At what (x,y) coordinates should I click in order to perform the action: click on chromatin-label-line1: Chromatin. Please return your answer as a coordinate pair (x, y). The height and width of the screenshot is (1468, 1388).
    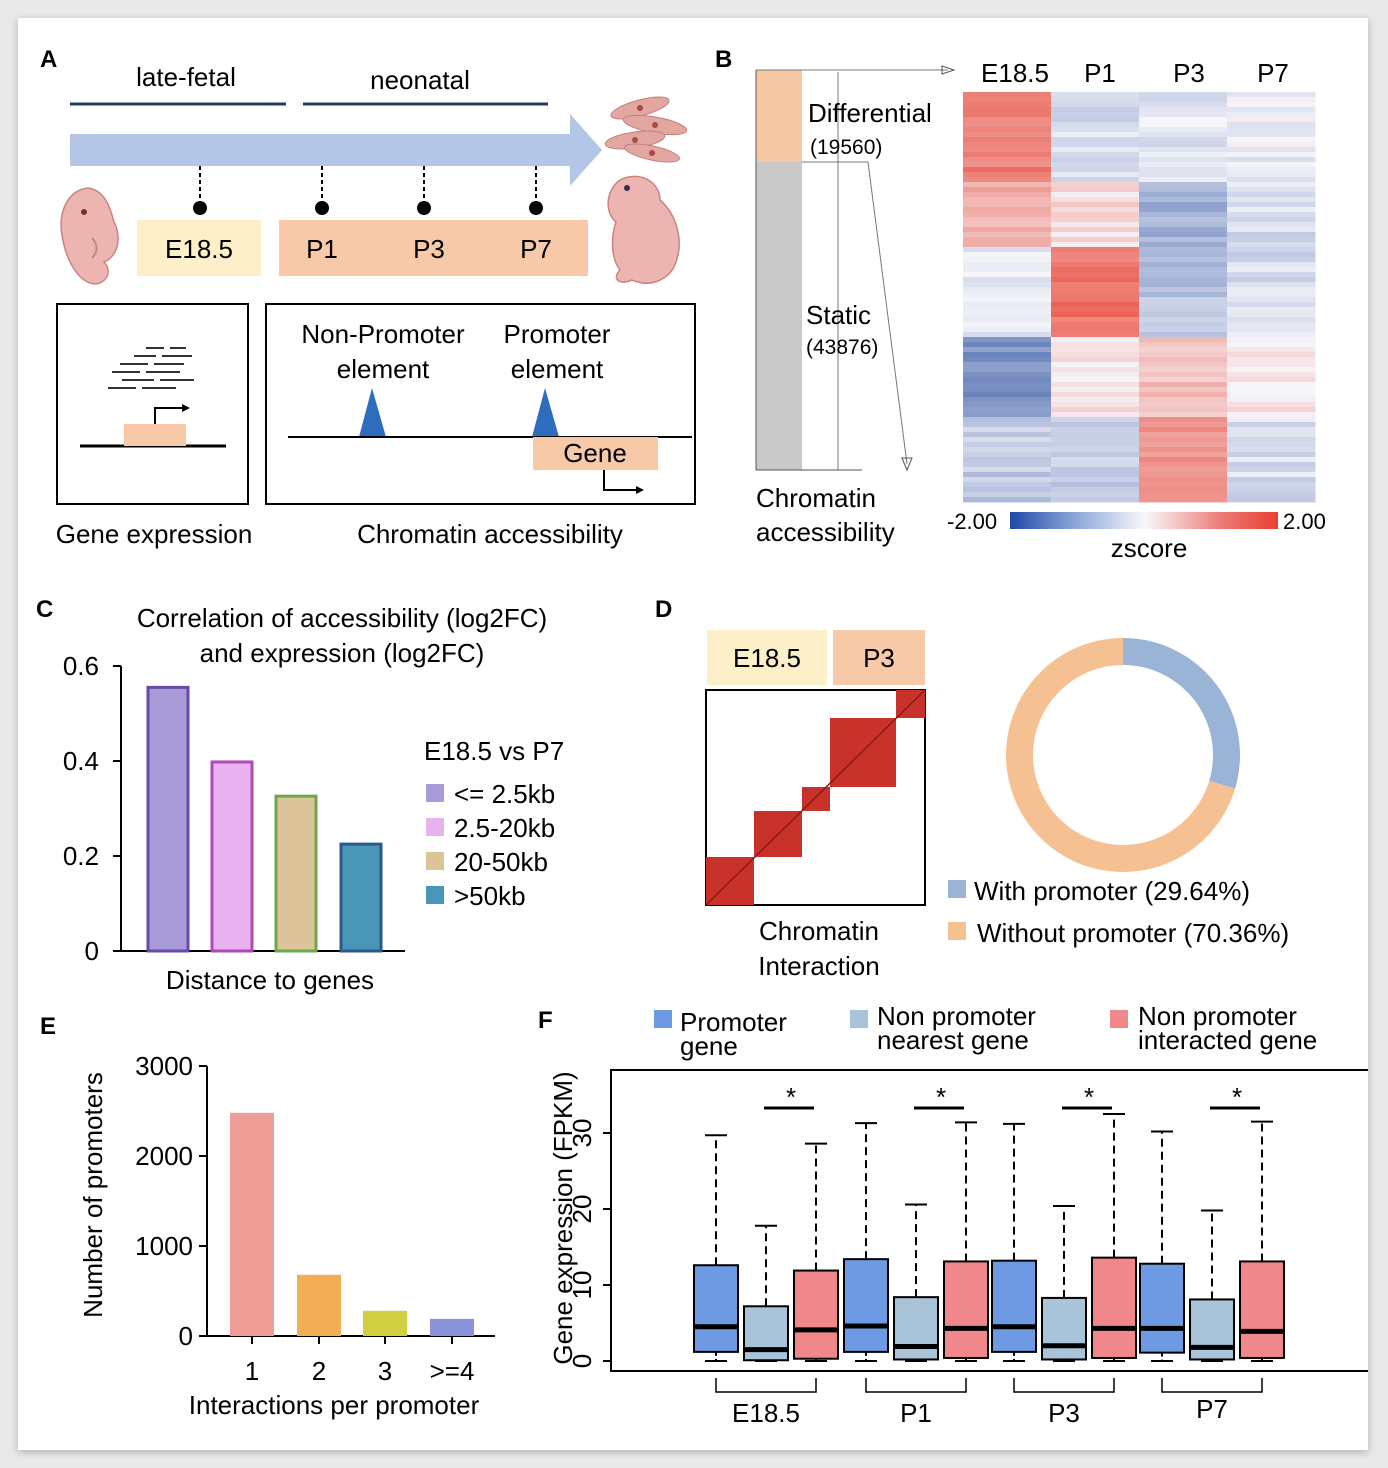
    Looking at the image, I should click on (816, 498).